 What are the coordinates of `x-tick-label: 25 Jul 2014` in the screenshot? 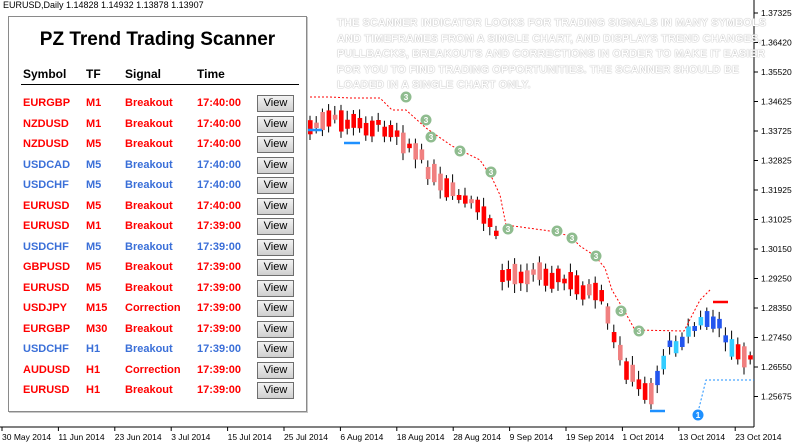 It's located at (306, 437).